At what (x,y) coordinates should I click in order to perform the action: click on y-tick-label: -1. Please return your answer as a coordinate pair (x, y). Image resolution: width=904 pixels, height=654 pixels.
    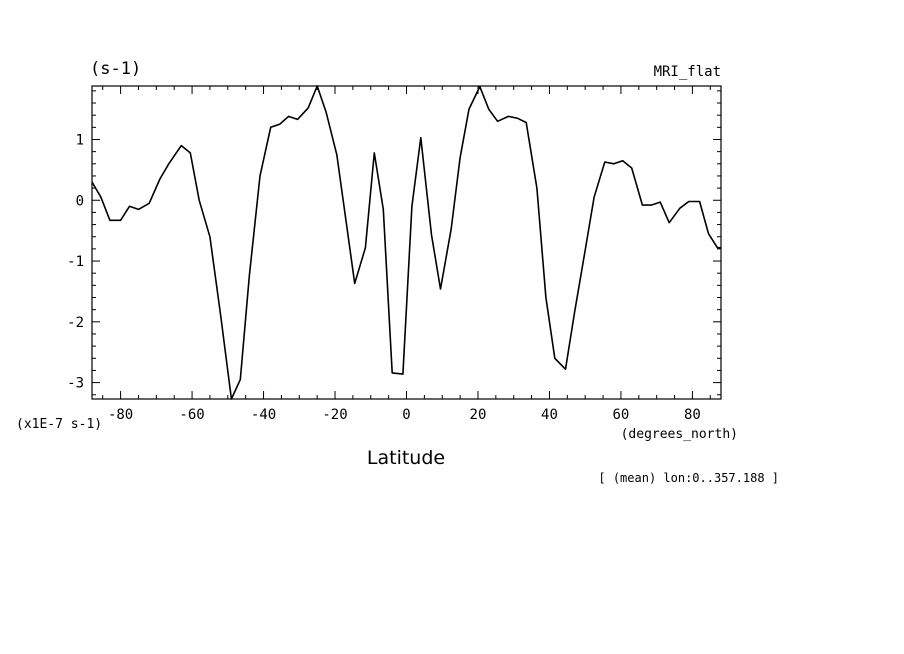
    Looking at the image, I should click on (75, 262).